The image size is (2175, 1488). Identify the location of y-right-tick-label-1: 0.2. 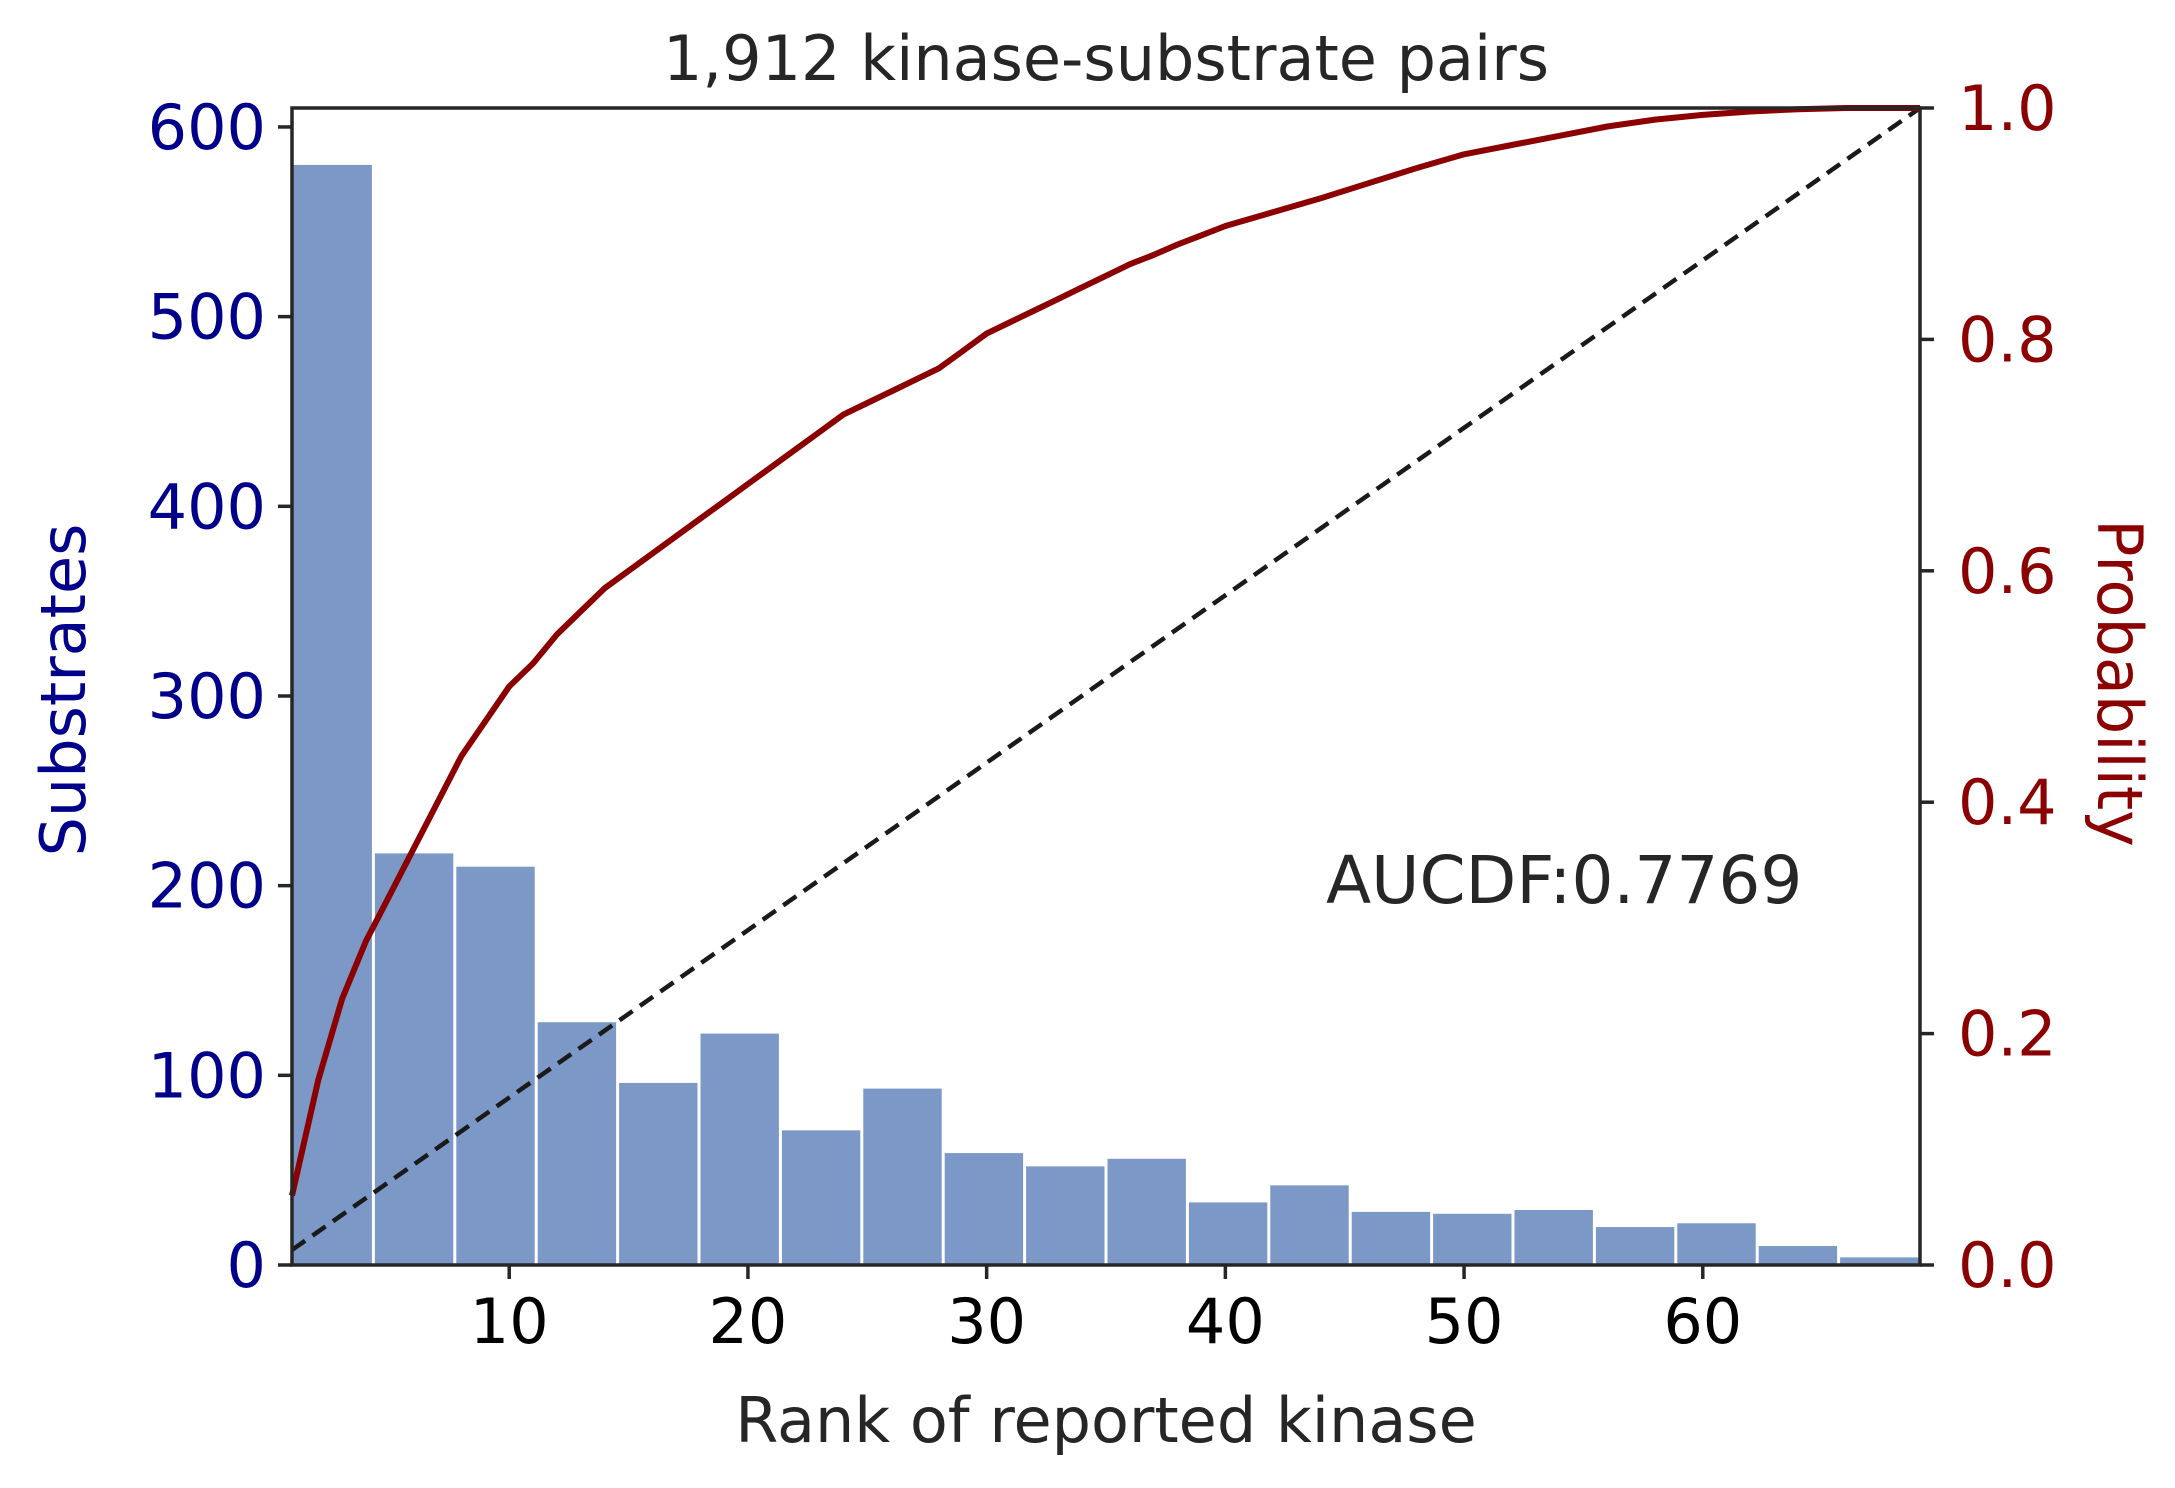
(2007, 1034).